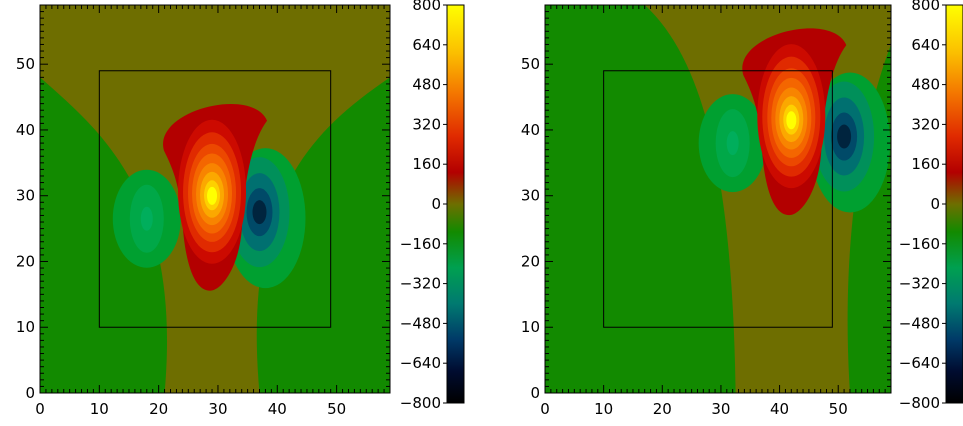  I want to click on green-region-right, so click(323, 235).